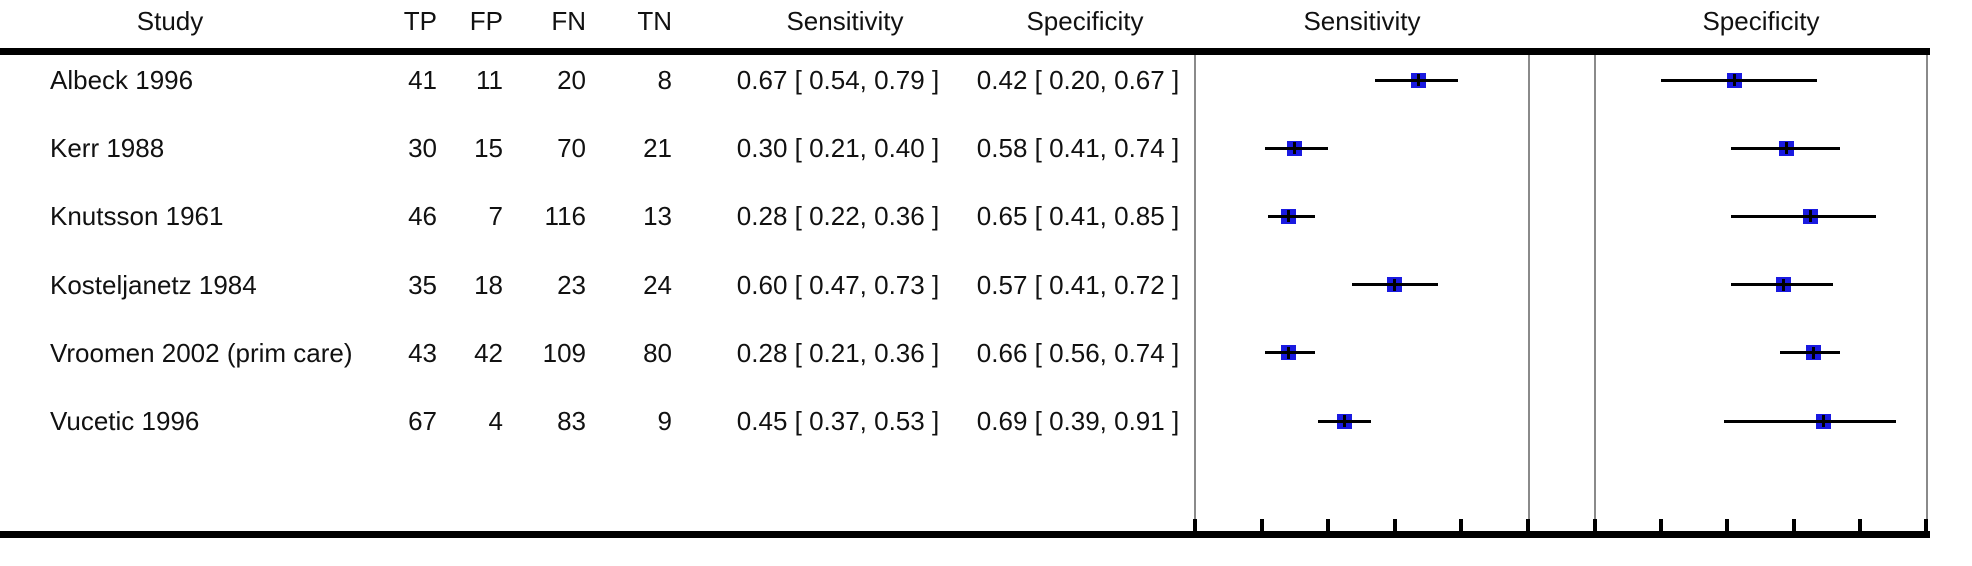 The width and height of the screenshot is (1972, 566). Describe the element at coordinates (965, 51) in the screenshot. I see `top-rule` at that location.